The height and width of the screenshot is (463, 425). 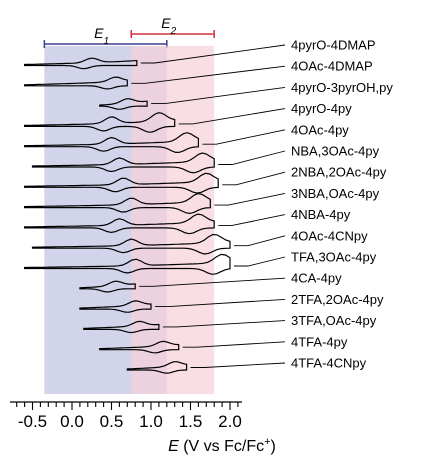 I want to click on series-label-7: 2NBA,2OAc-4py, so click(x=339, y=172).